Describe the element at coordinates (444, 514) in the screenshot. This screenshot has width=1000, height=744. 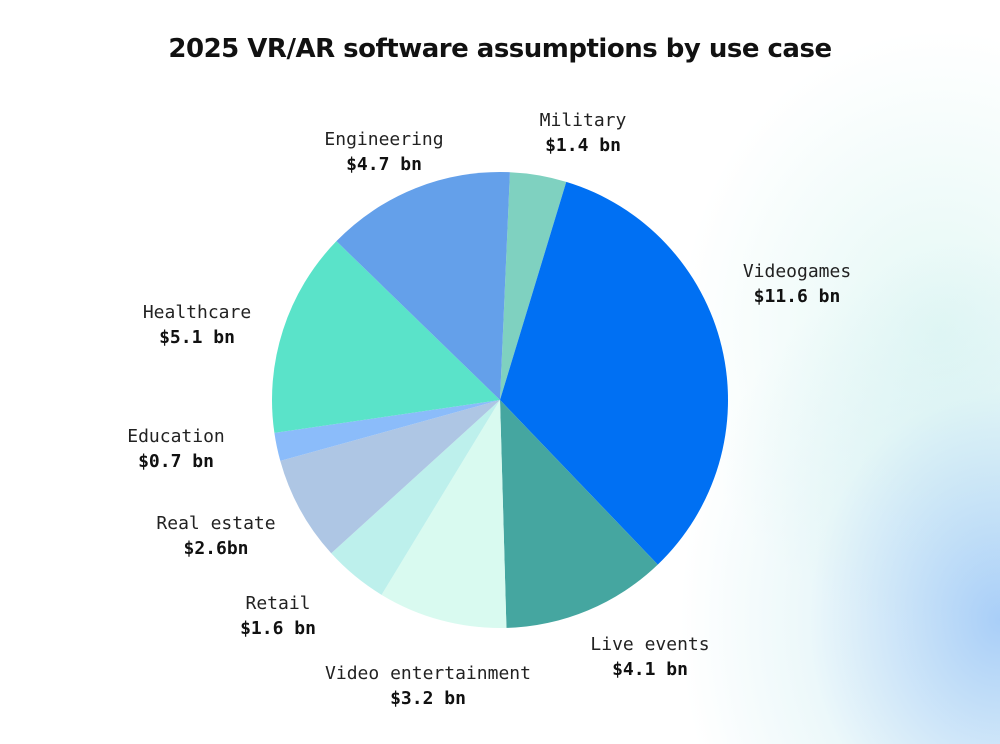
I see `pie-slice-video-entertainment` at that location.